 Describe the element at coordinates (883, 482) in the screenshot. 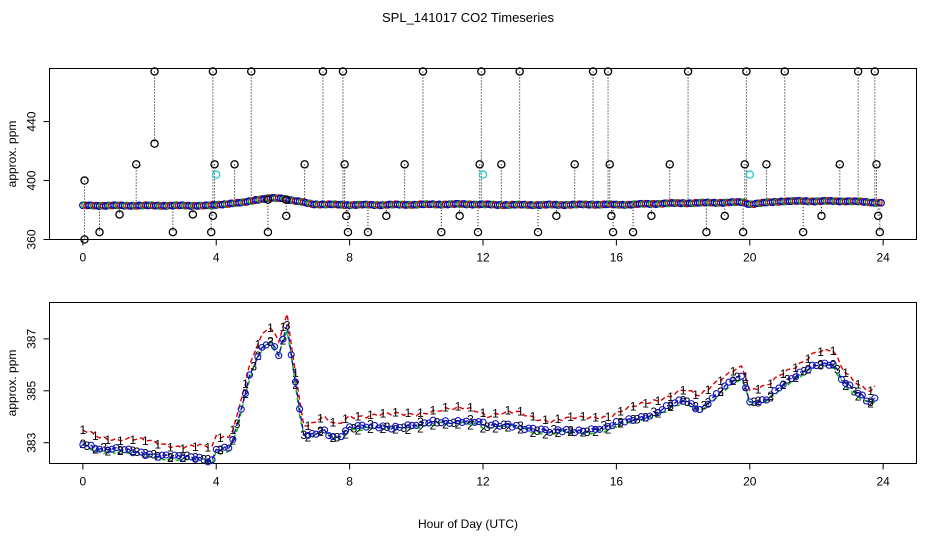

I see `bottom-xtick-label: 24` at that location.